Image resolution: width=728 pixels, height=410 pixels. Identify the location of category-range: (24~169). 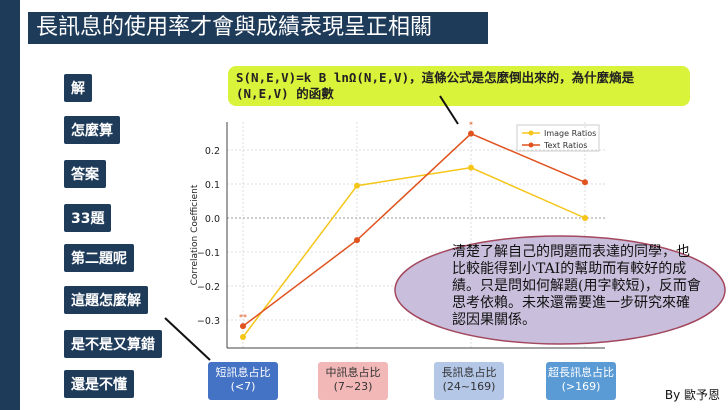
(469, 386).